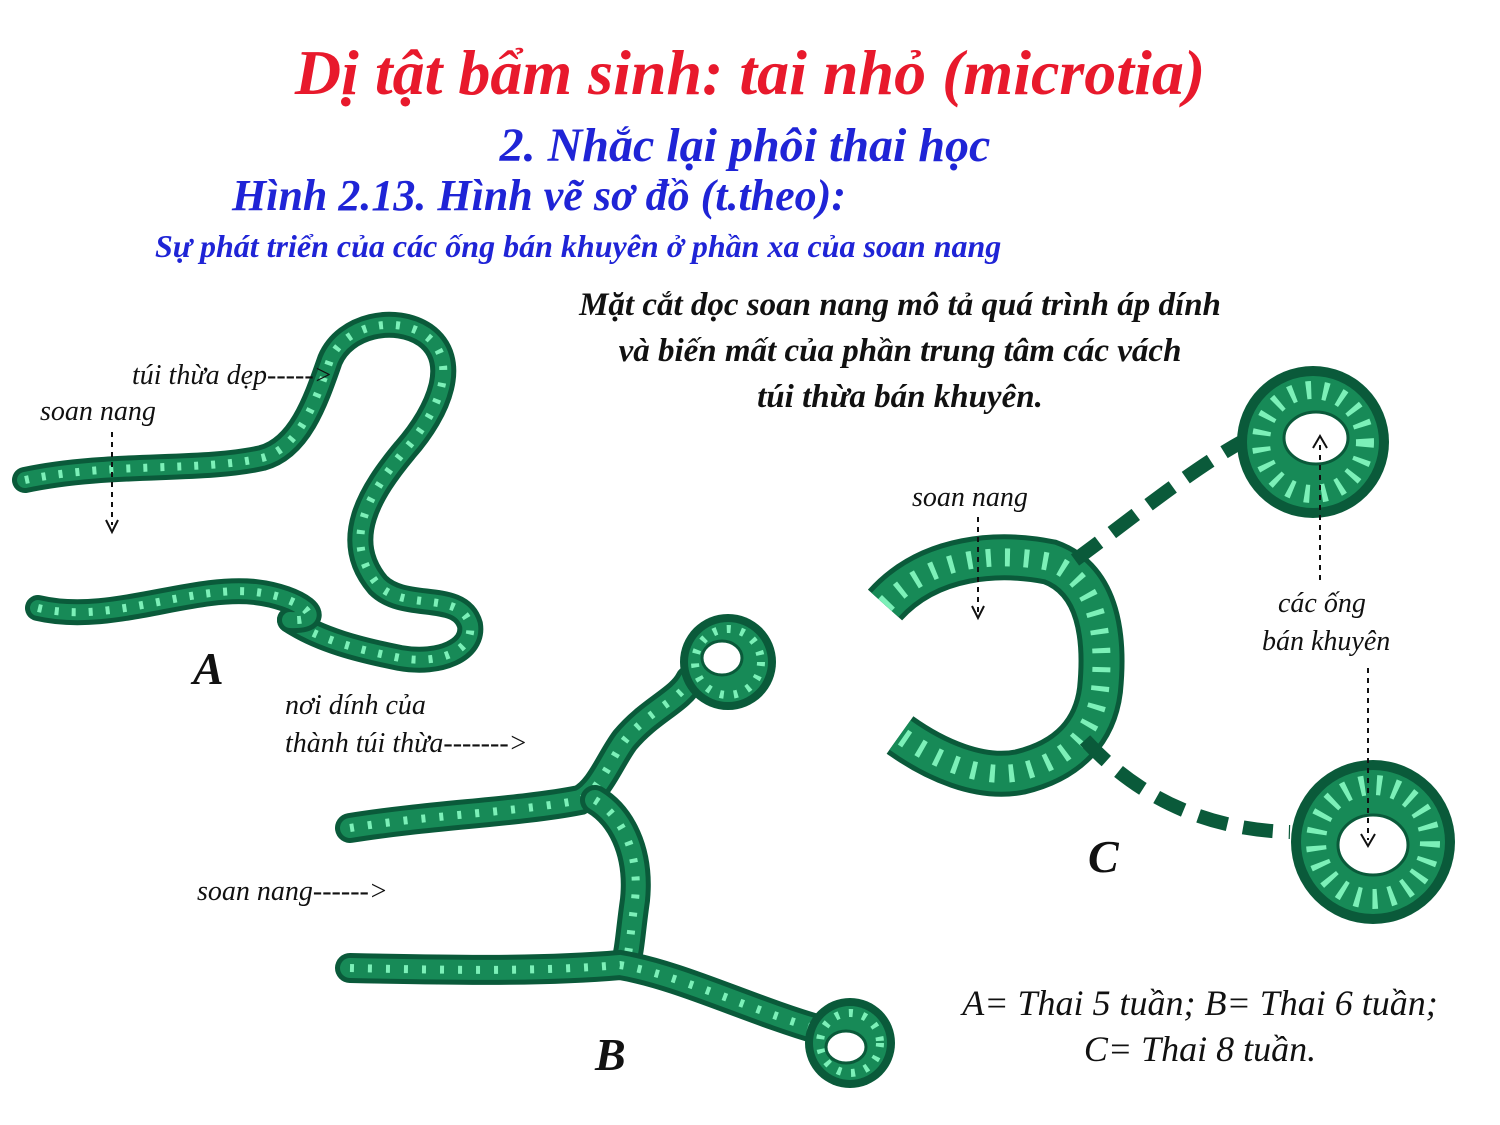 The height and width of the screenshot is (1125, 1500). Describe the element at coordinates (98, 411) in the screenshot. I see `label-a-soan-nang: soan nang` at that location.